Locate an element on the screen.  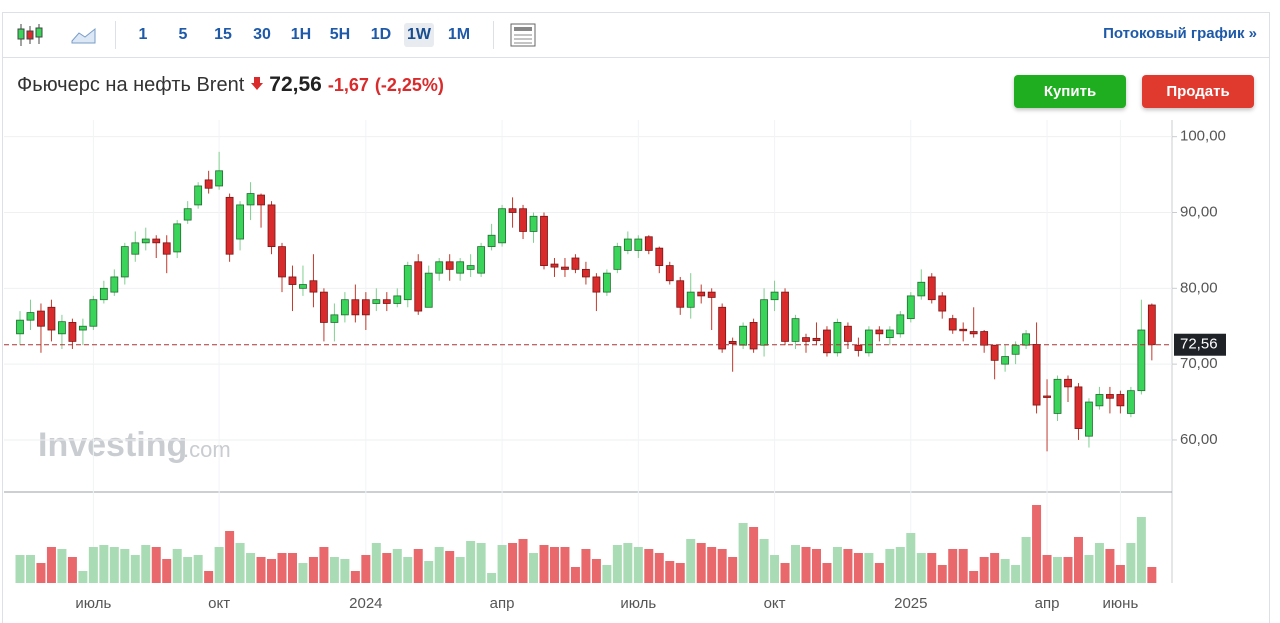
area-icon is located at coordinates (84, 35).